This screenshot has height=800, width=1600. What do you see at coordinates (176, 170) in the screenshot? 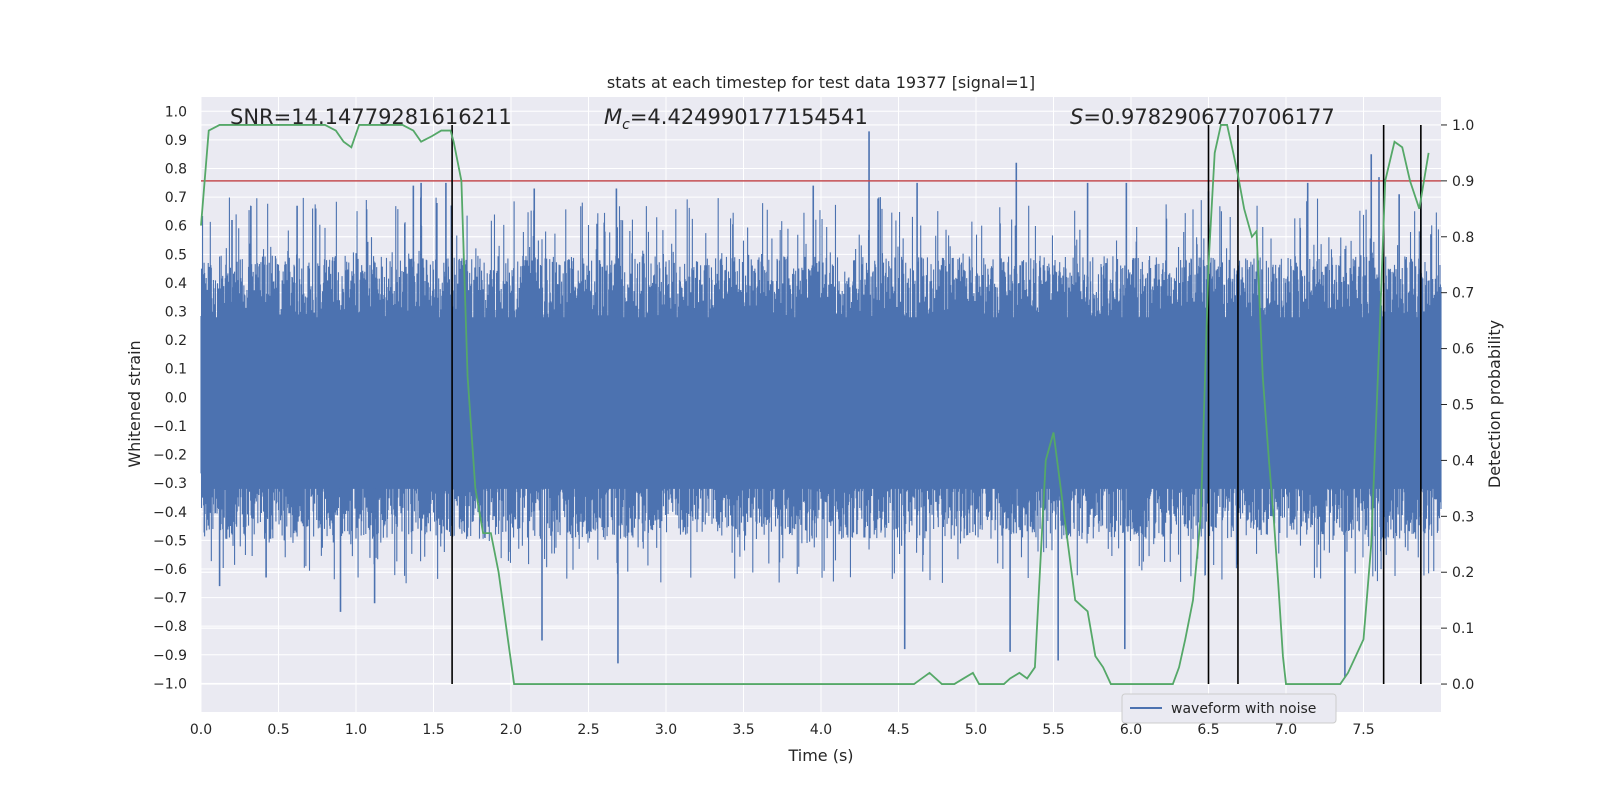
I see `y-tick-label: 0.8` at bounding box center [176, 170].